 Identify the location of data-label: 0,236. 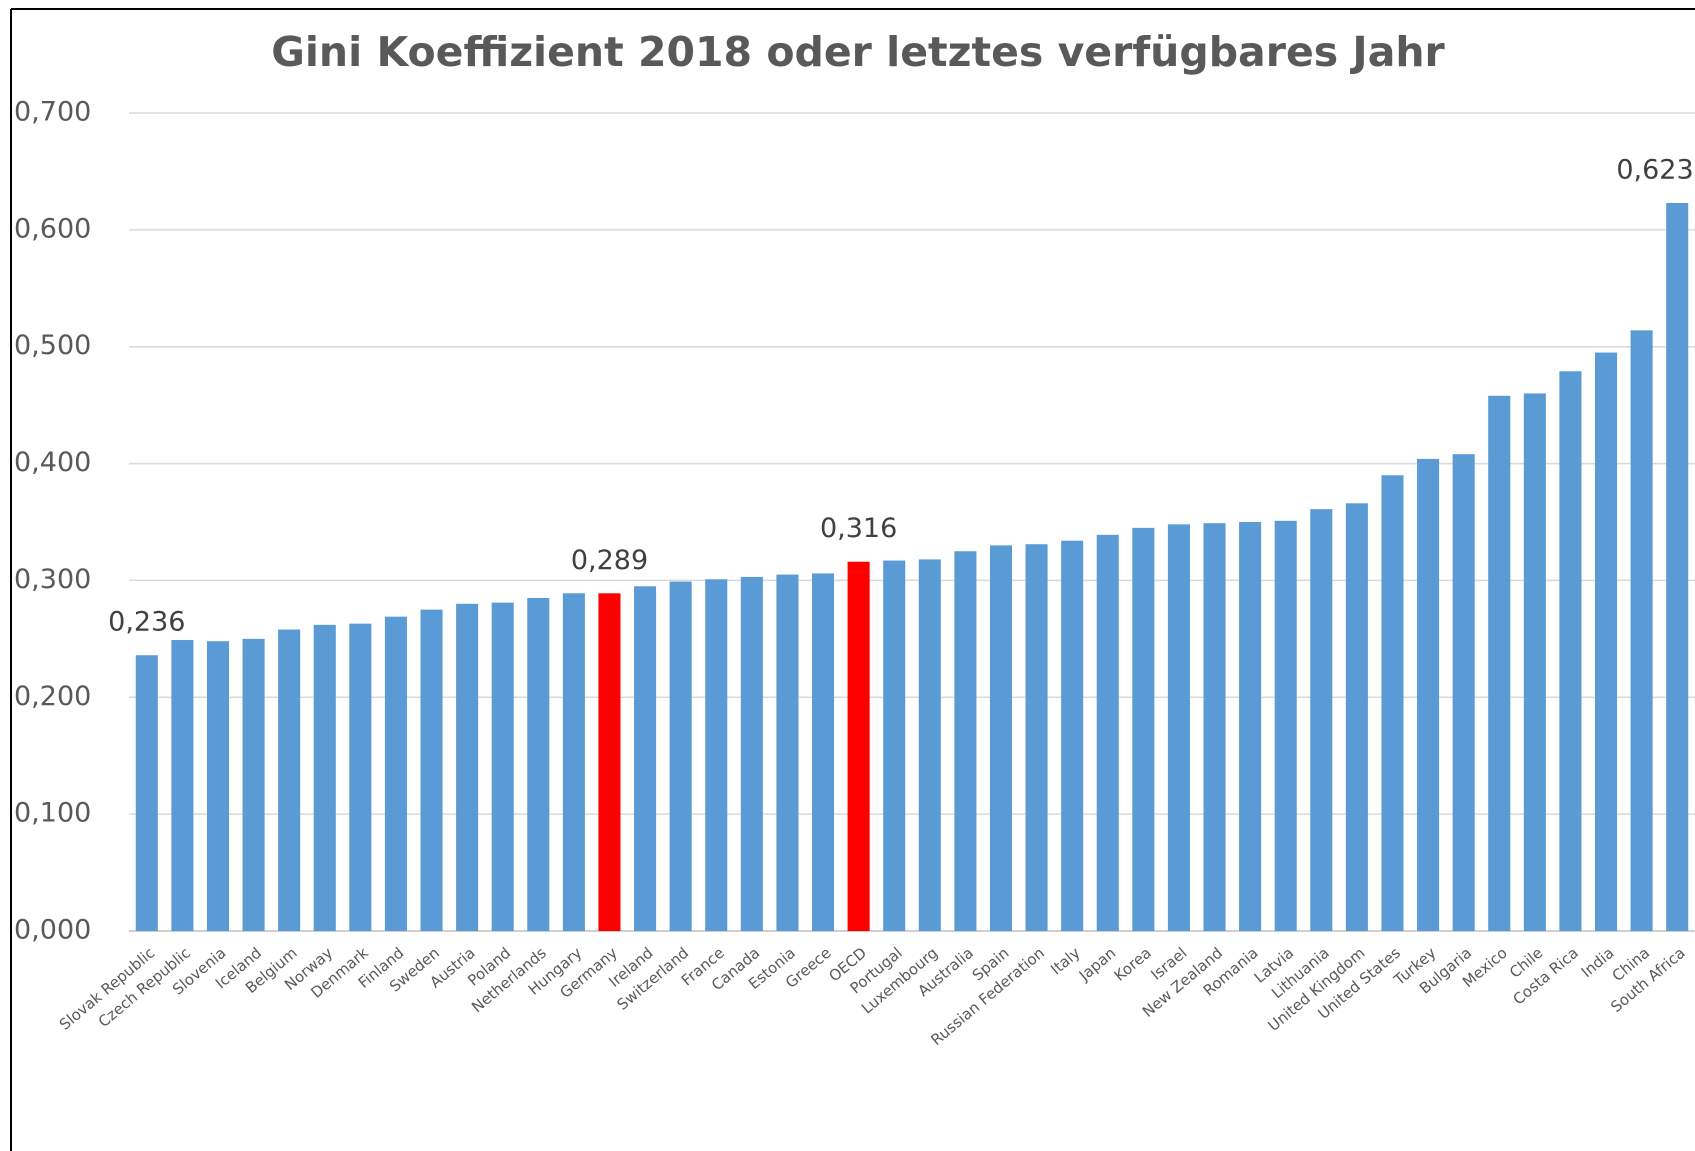
(146, 622).